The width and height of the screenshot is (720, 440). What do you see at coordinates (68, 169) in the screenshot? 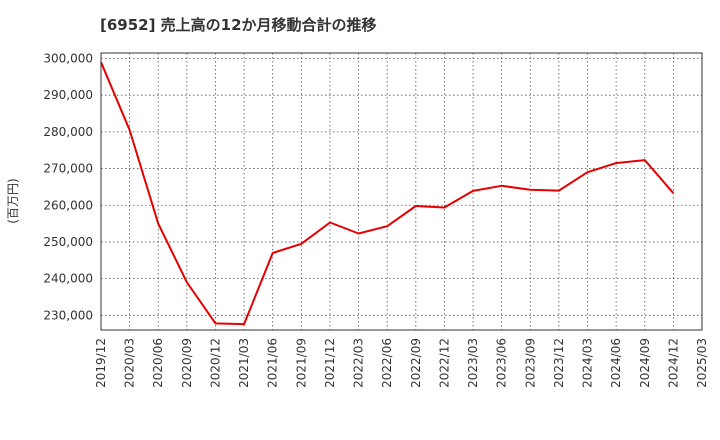
I see `y-tick-label: 270,000` at bounding box center [68, 169].